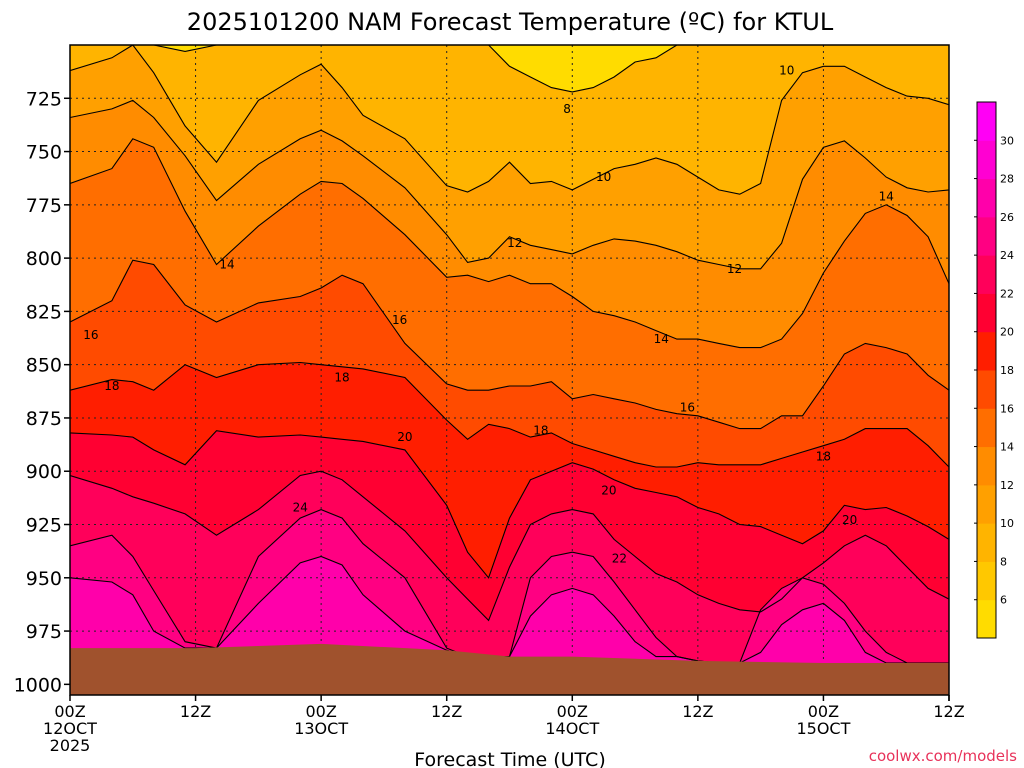  Describe the element at coordinates (44, 366) in the screenshot. I see `y-tick-label: 850` at that location.